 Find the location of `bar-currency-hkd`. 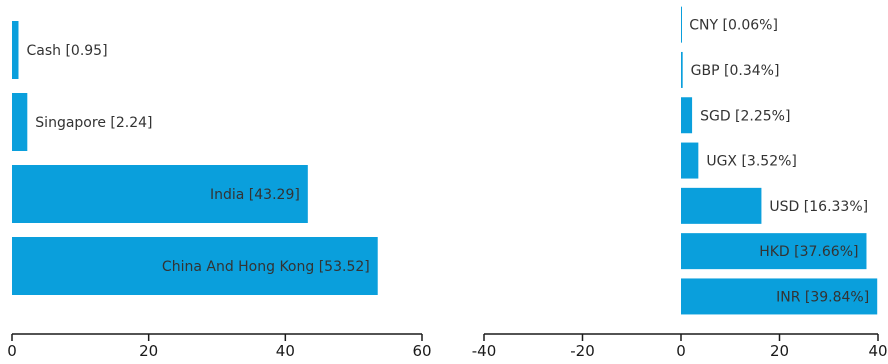

bar-currency-hkd is located at coordinates (774, 251).